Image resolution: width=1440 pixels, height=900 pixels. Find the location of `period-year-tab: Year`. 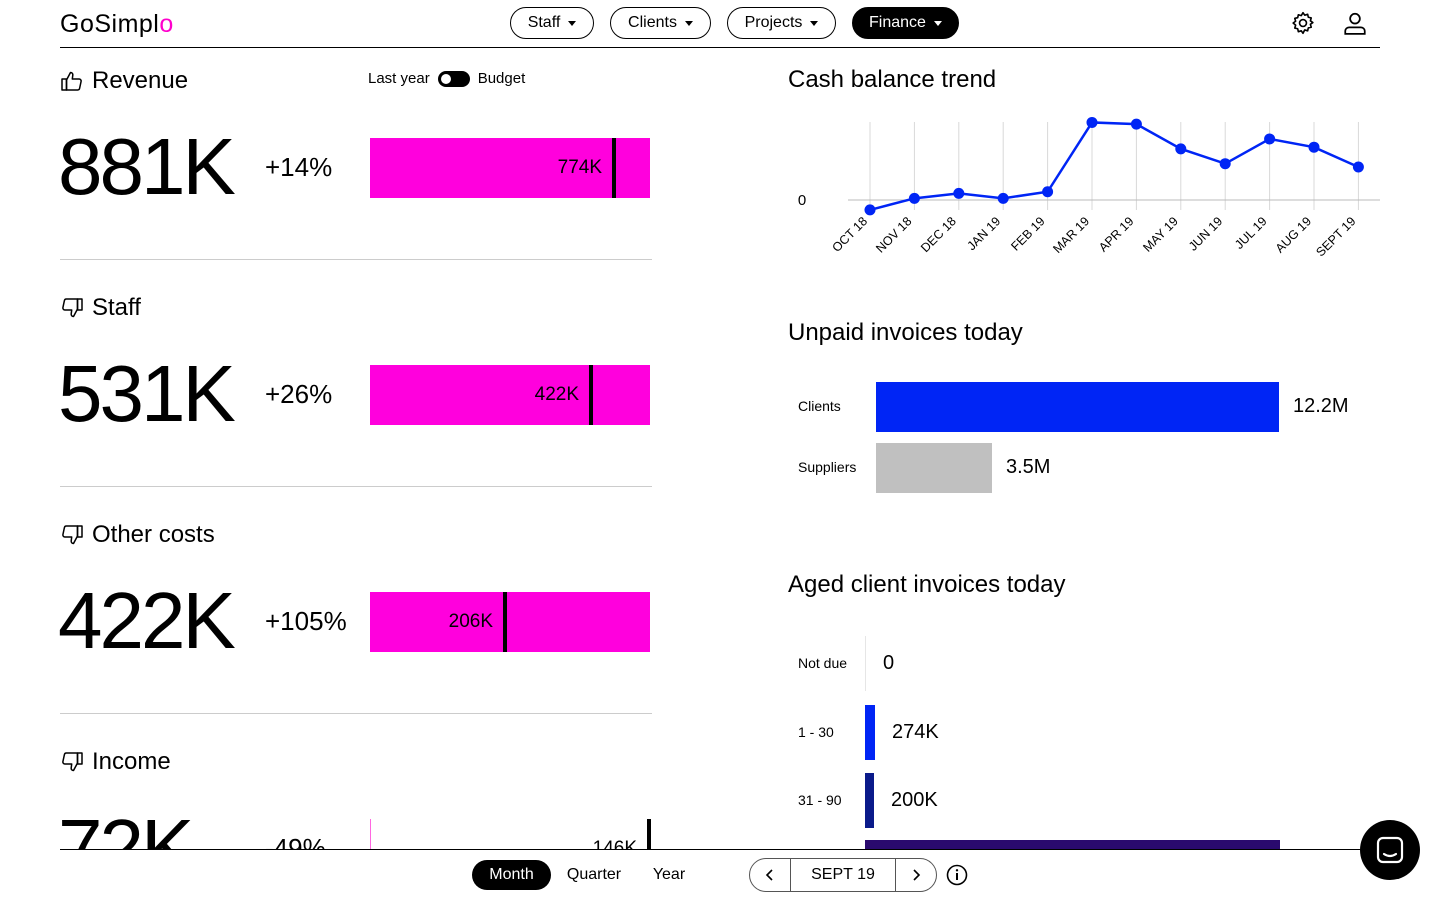

period-year-tab: Year is located at coordinates (669, 874).